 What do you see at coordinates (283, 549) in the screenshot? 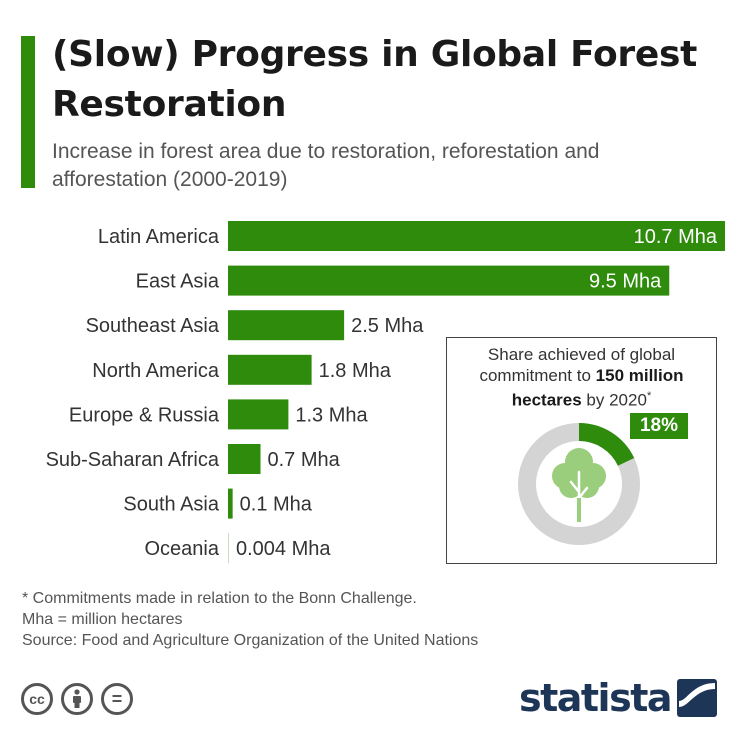
I see `value-label: 0.004 Mha` at bounding box center [283, 549].